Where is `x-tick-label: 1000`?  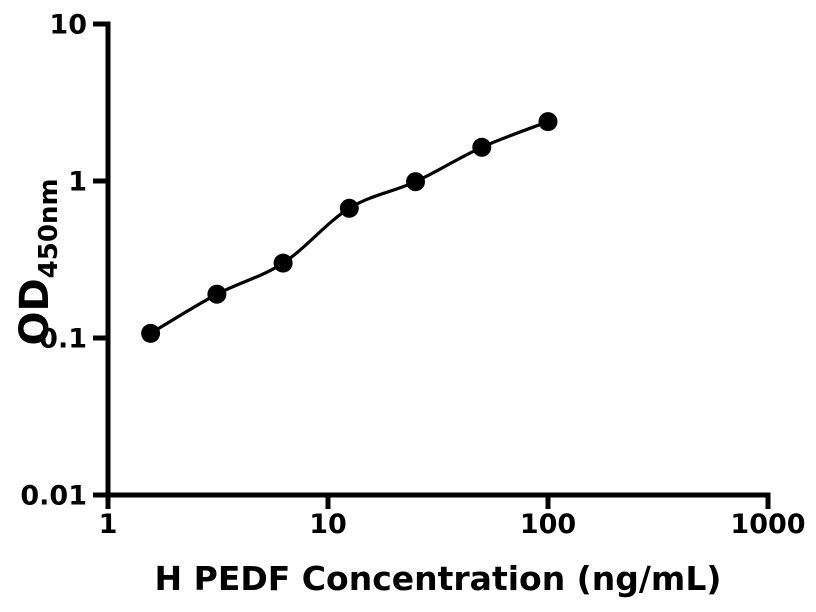
x-tick-label: 1000 is located at coordinates (767, 524).